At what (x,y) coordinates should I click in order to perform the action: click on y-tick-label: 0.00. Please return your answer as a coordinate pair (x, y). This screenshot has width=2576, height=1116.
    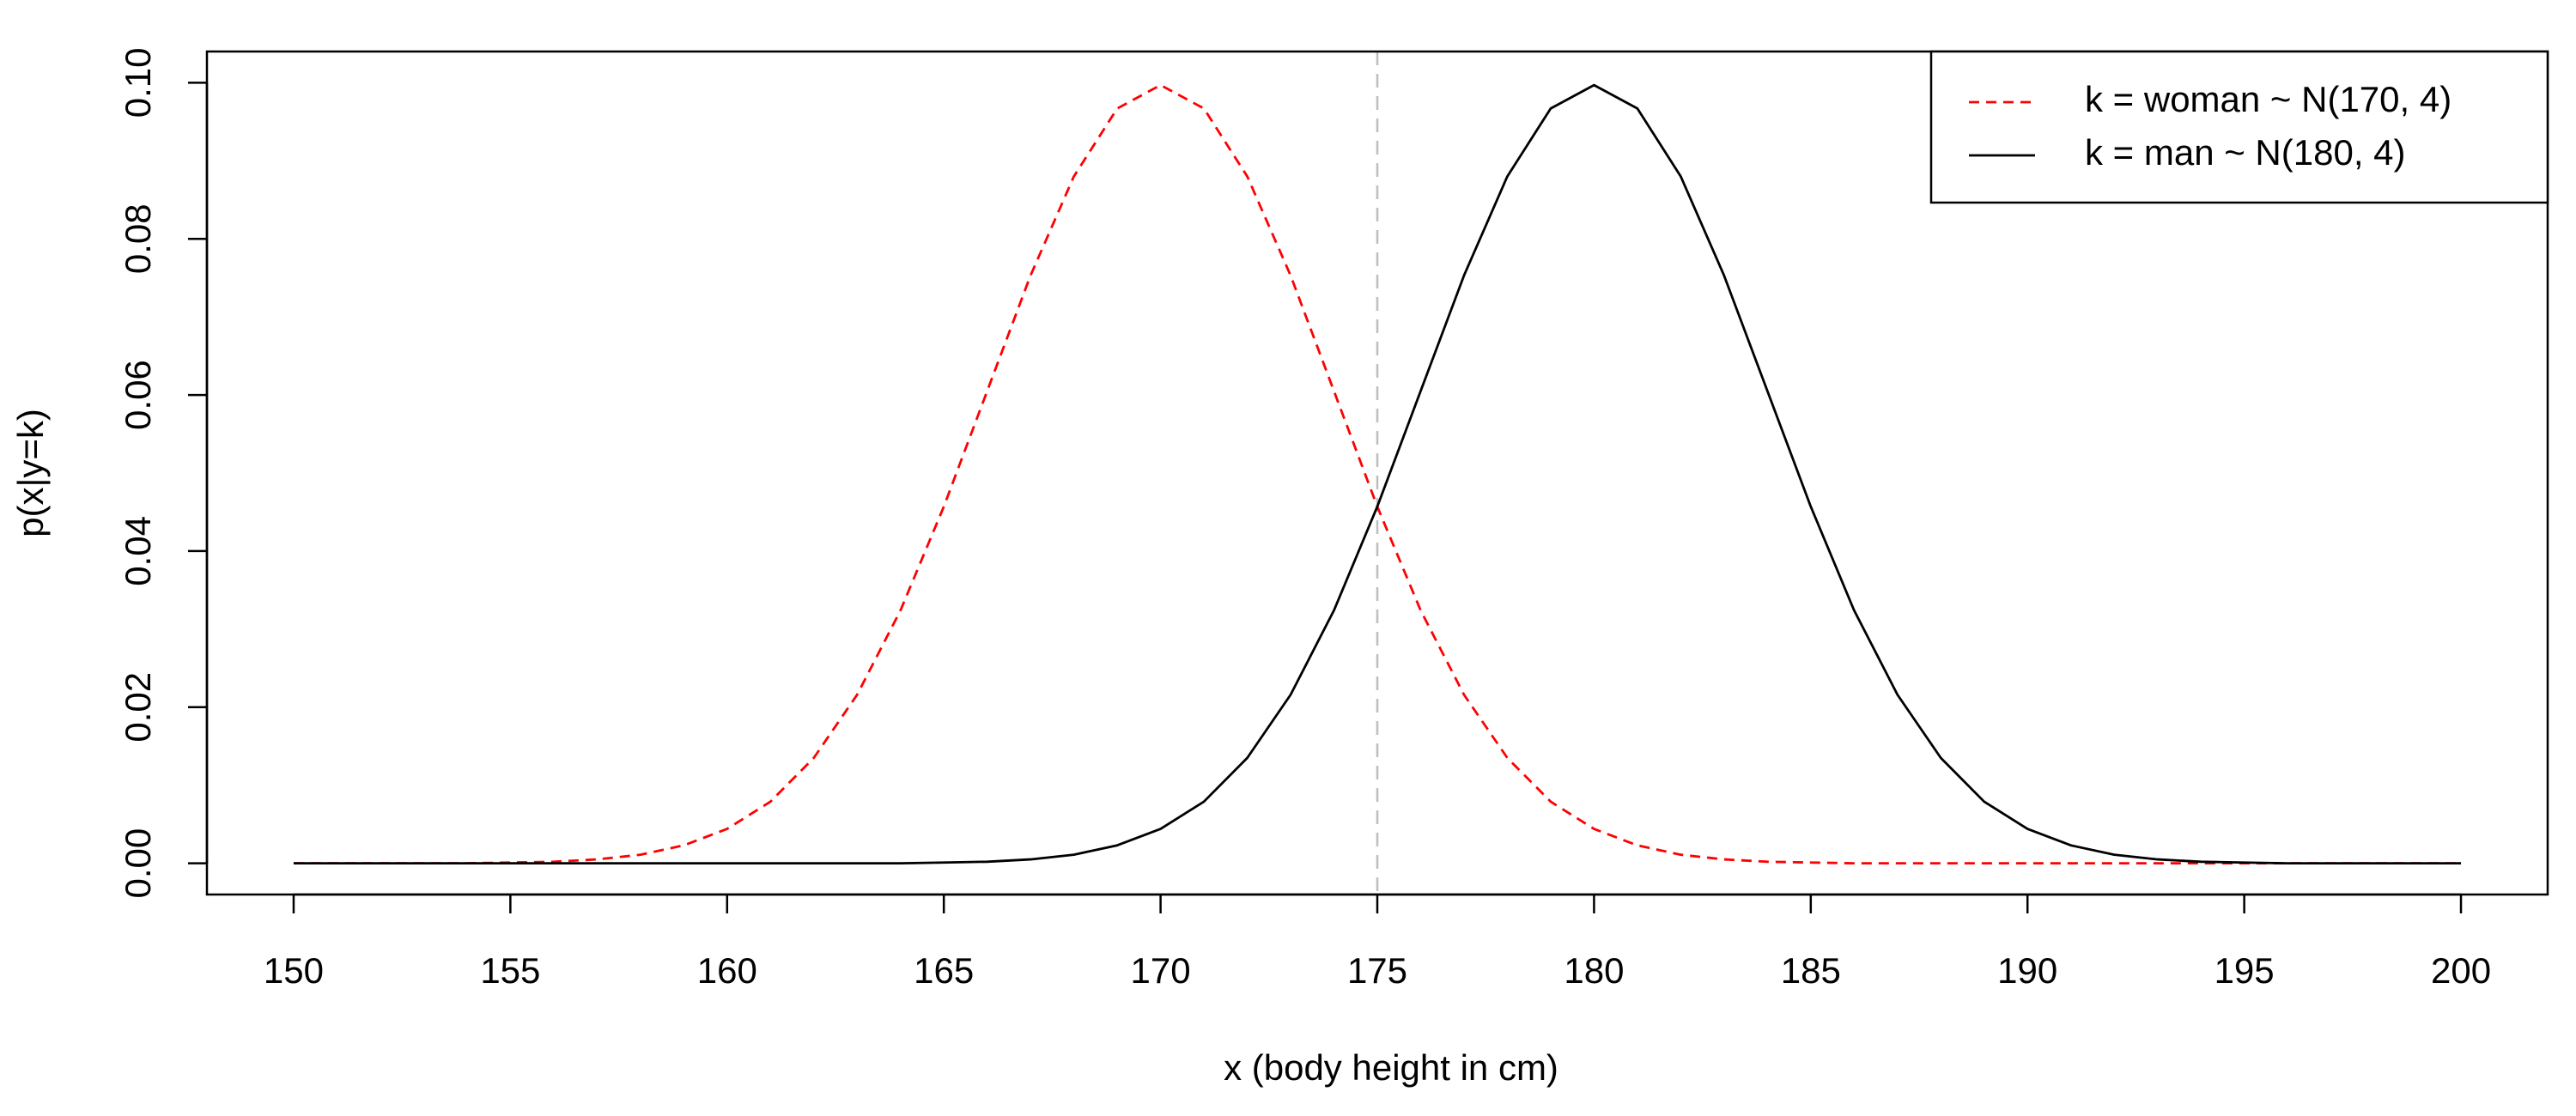
    Looking at the image, I should click on (138, 863).